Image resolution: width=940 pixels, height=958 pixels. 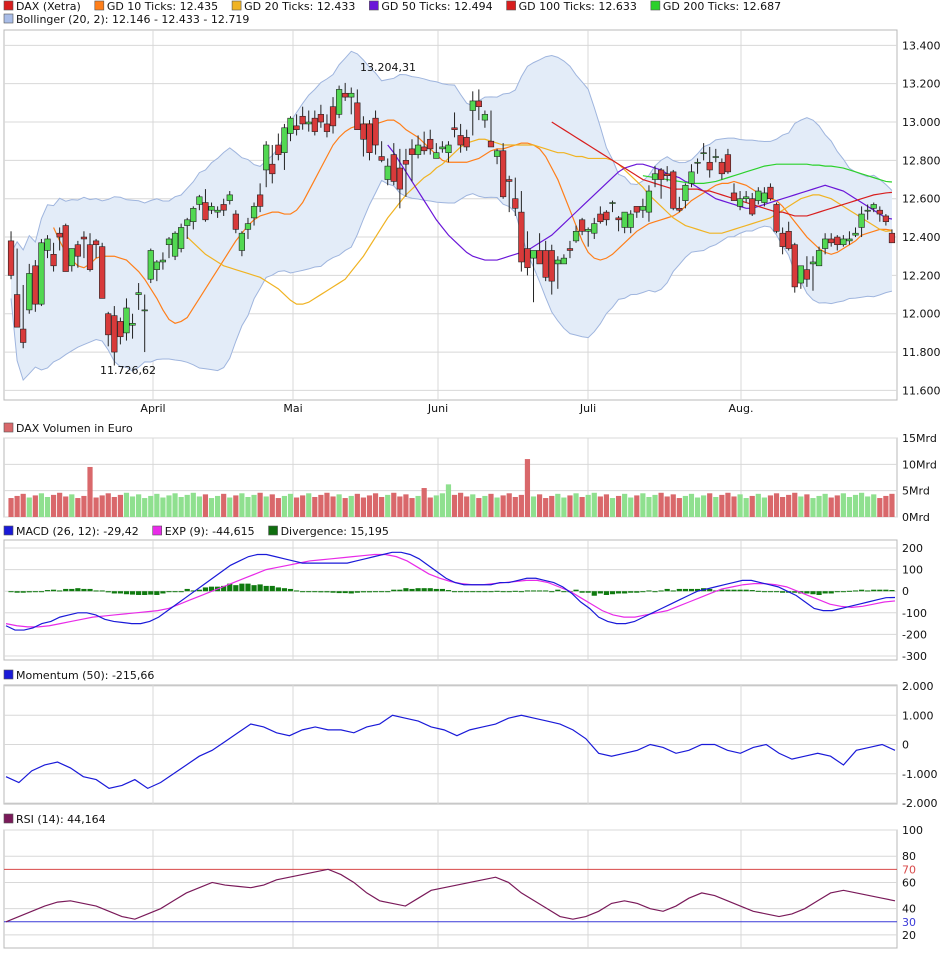 What do you see at coordinates (919, 438) in the screenshot?
I see `vol-y-tick: 15Mrd` at bounding box center [919, 438].